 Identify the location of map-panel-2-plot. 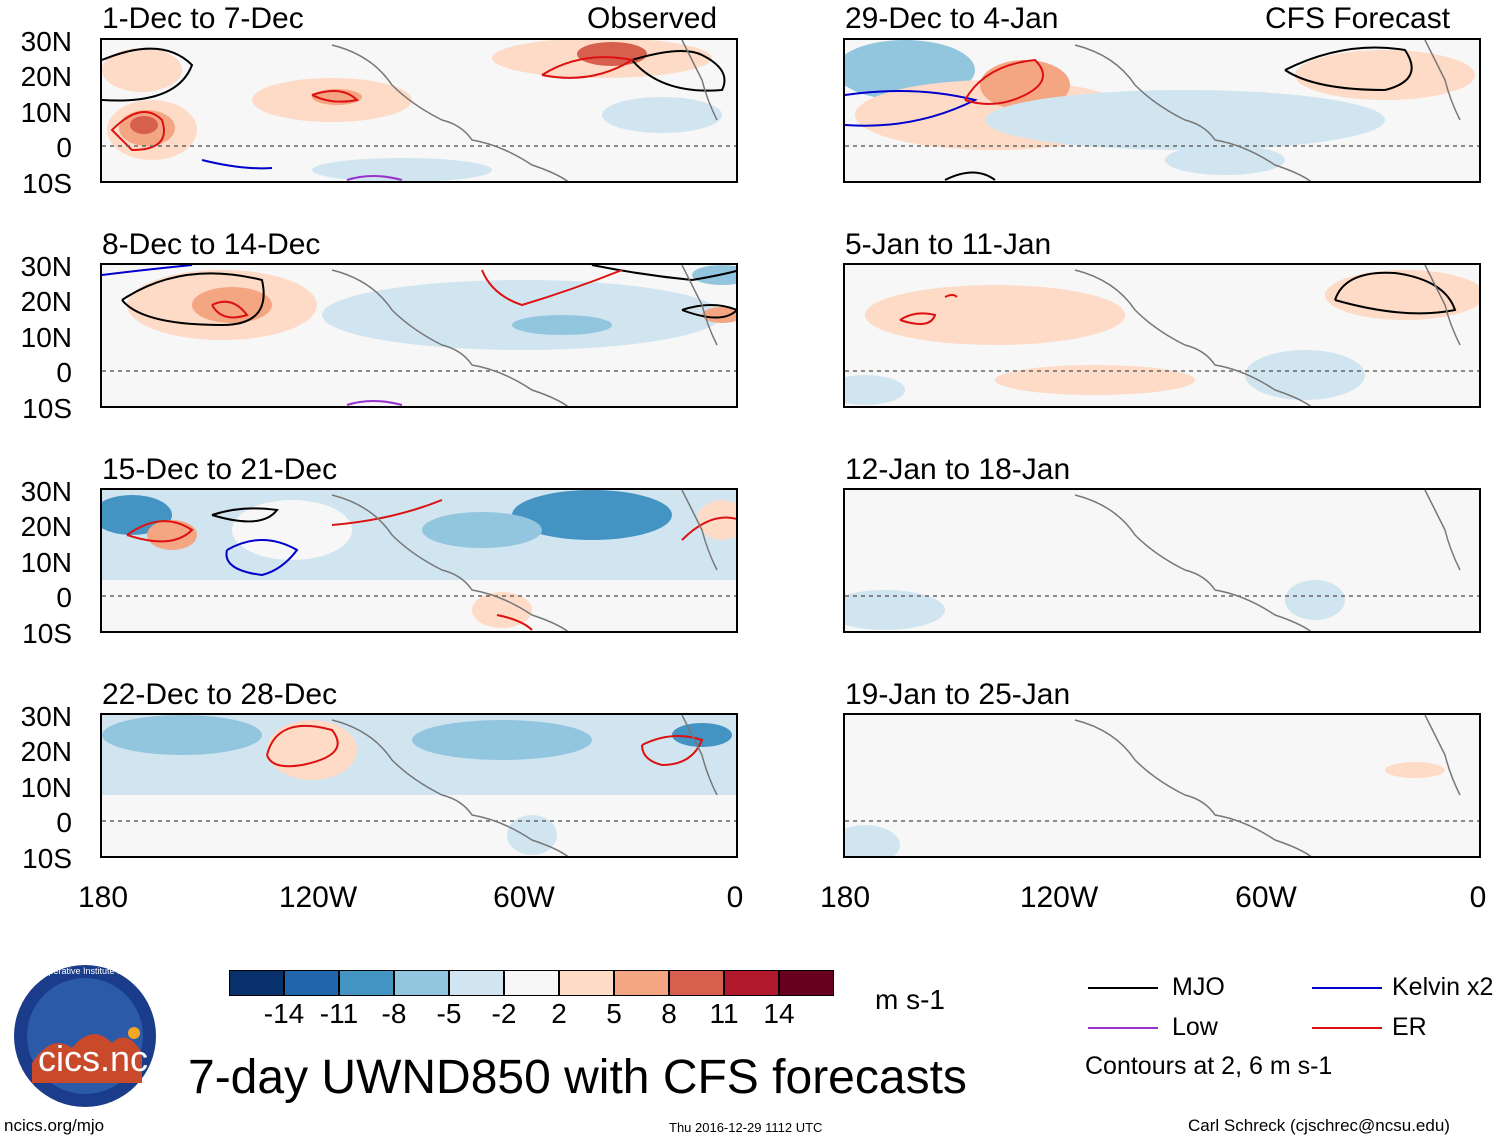
(419, 335).